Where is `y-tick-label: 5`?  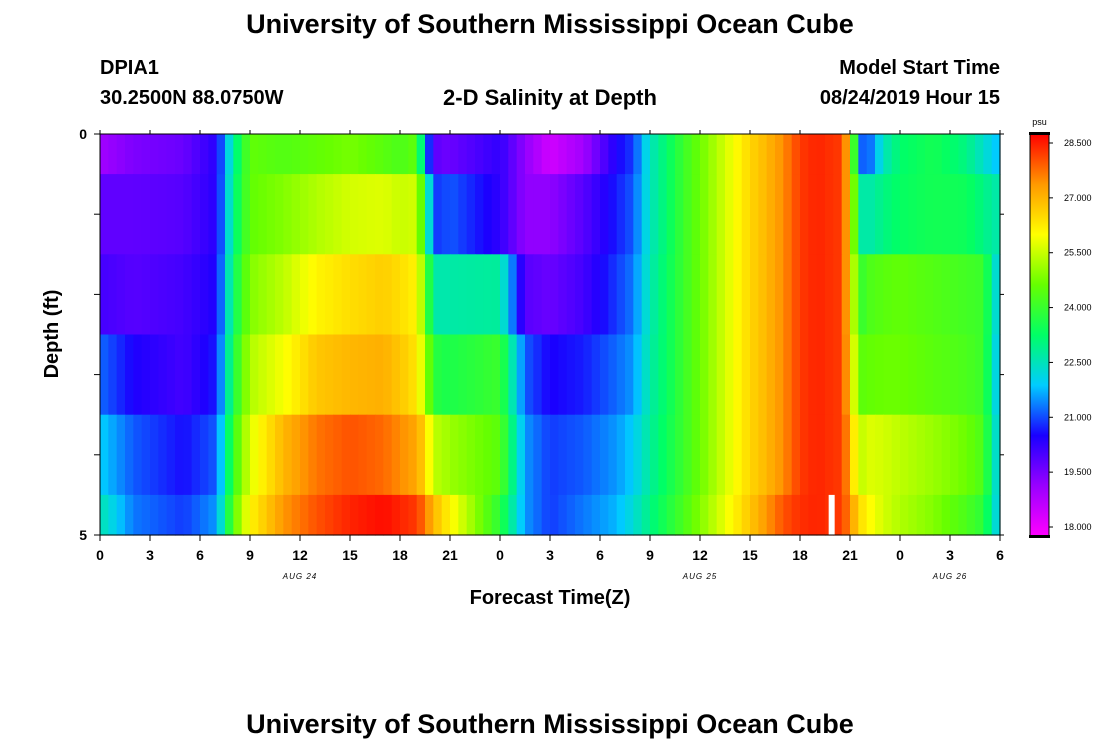
y-tick-label: 5 is located at coordinates (83, 535).